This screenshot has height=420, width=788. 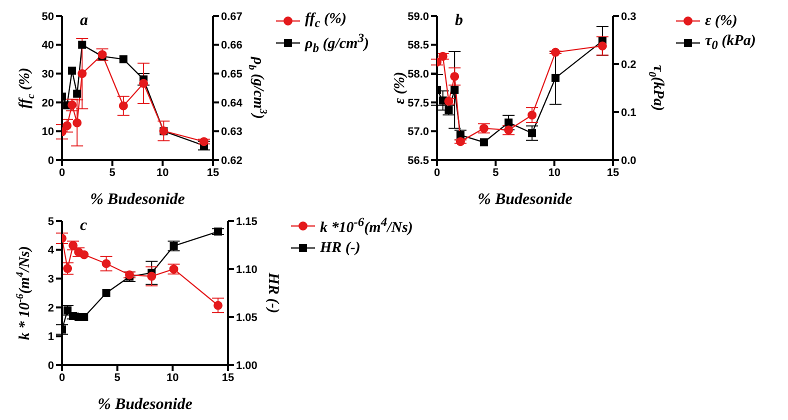 I want to click on y2-tick-label: 0.67, so click(x=231, y=16).